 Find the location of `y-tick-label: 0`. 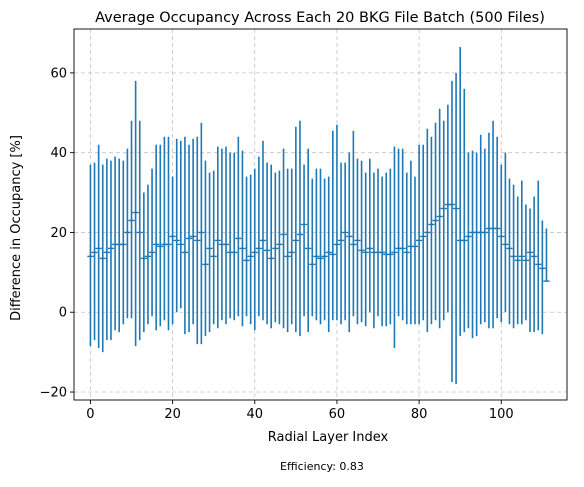

y-tick-label: 0 is located at coordinates (63, 313).